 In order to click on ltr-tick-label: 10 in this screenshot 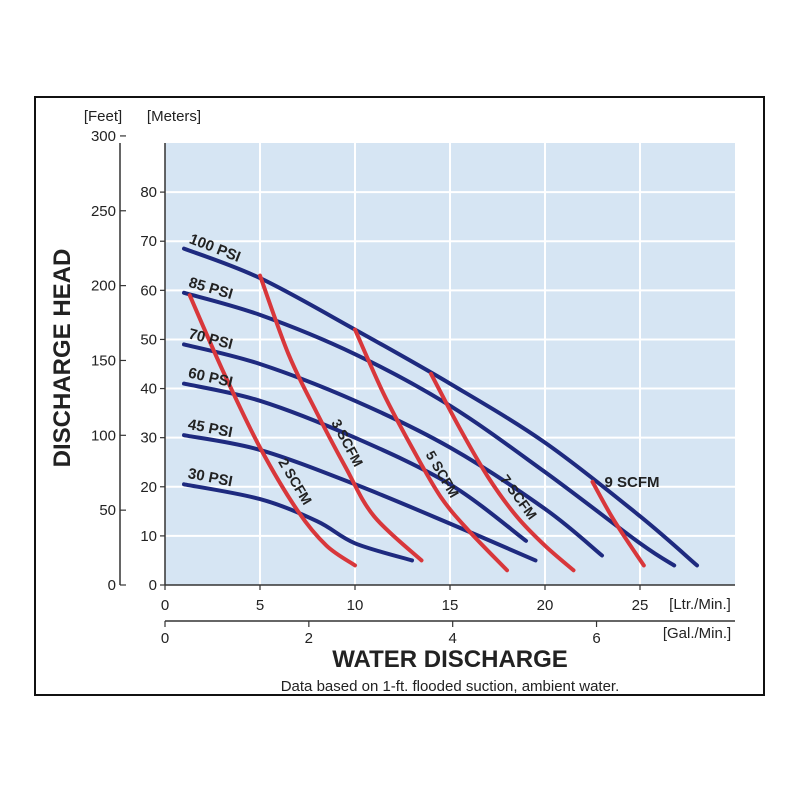, I will do `click(355, 605)`.